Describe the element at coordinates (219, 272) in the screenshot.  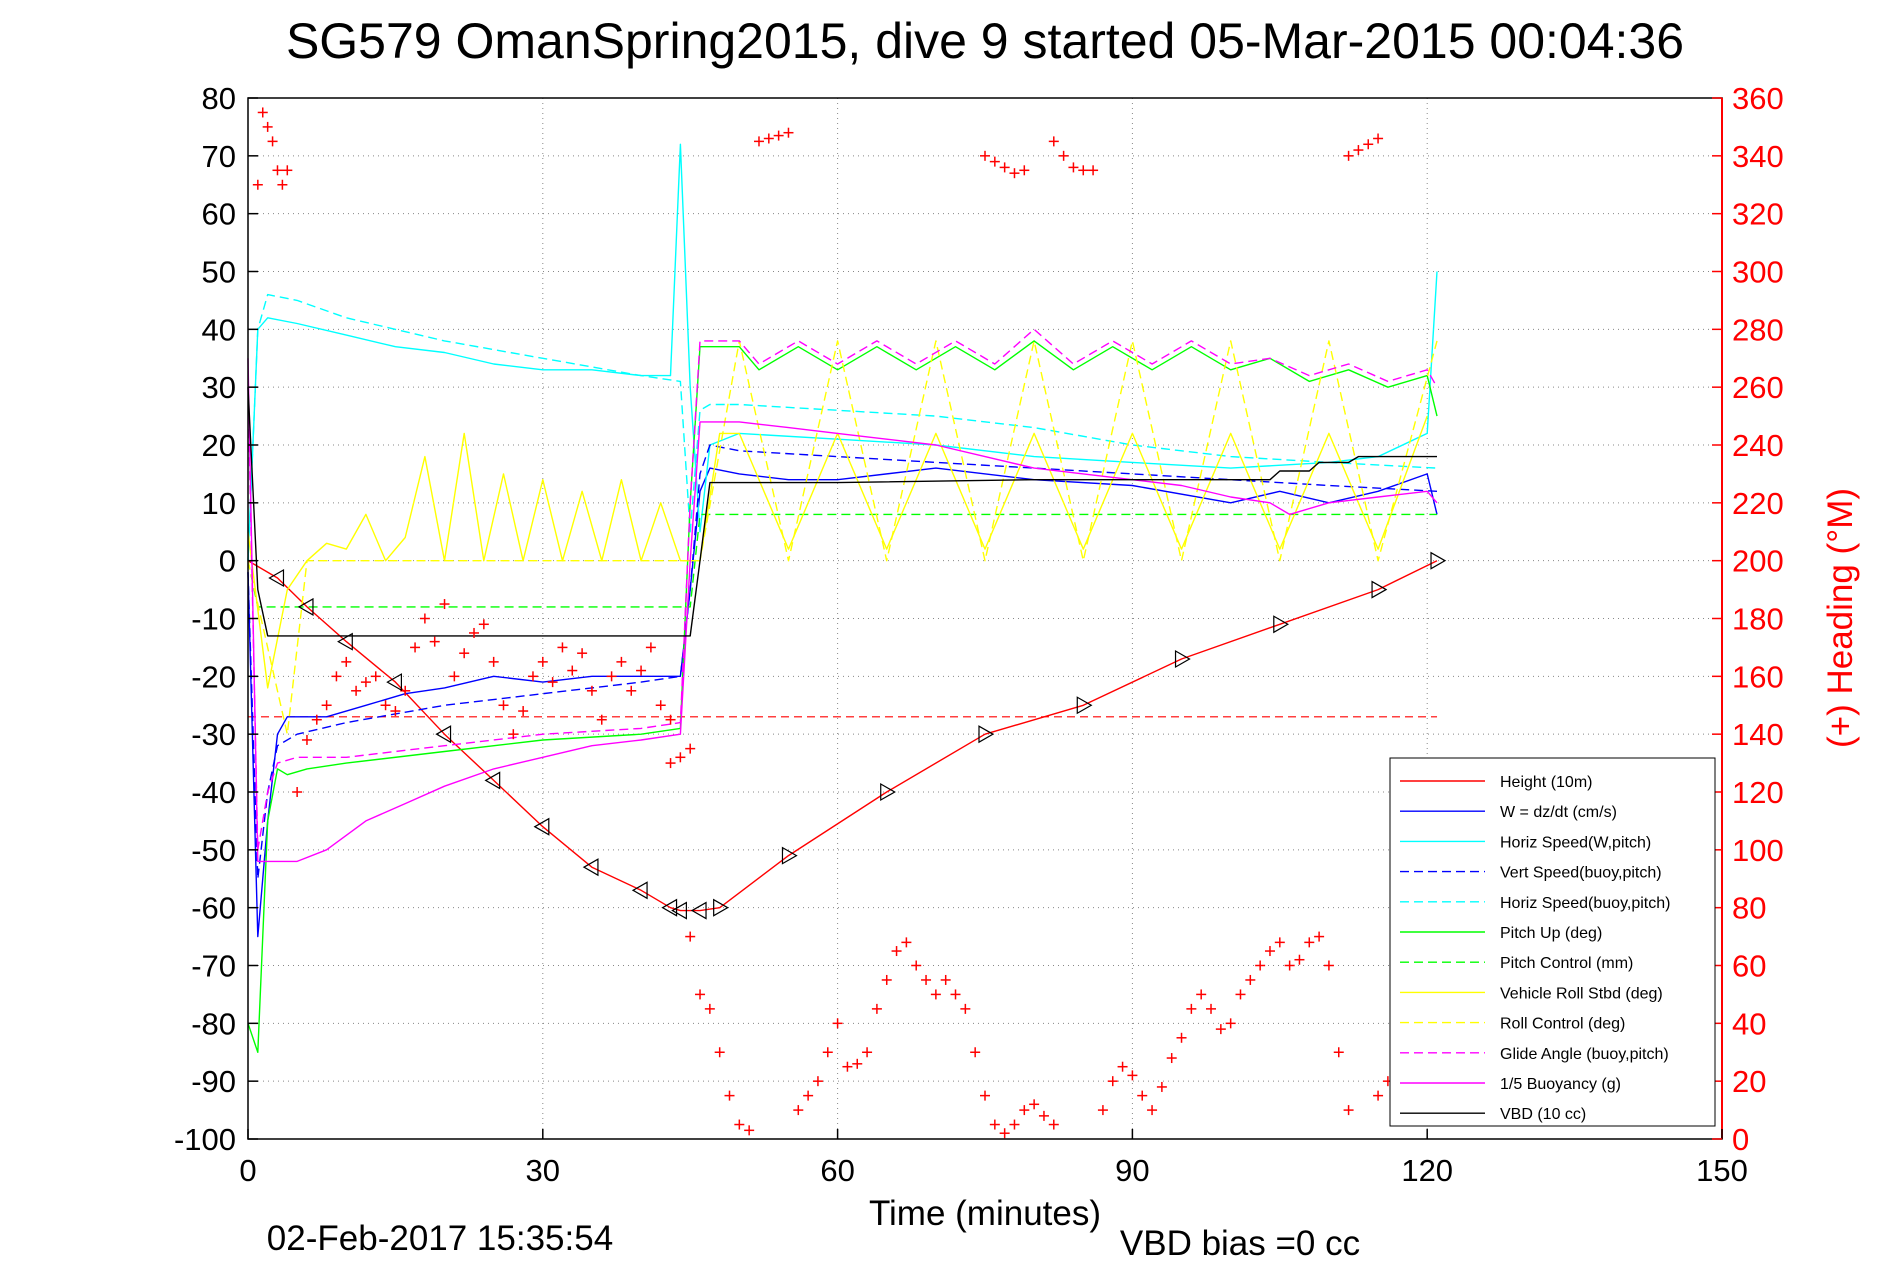
I see `y-tick-label: 50` at that location.